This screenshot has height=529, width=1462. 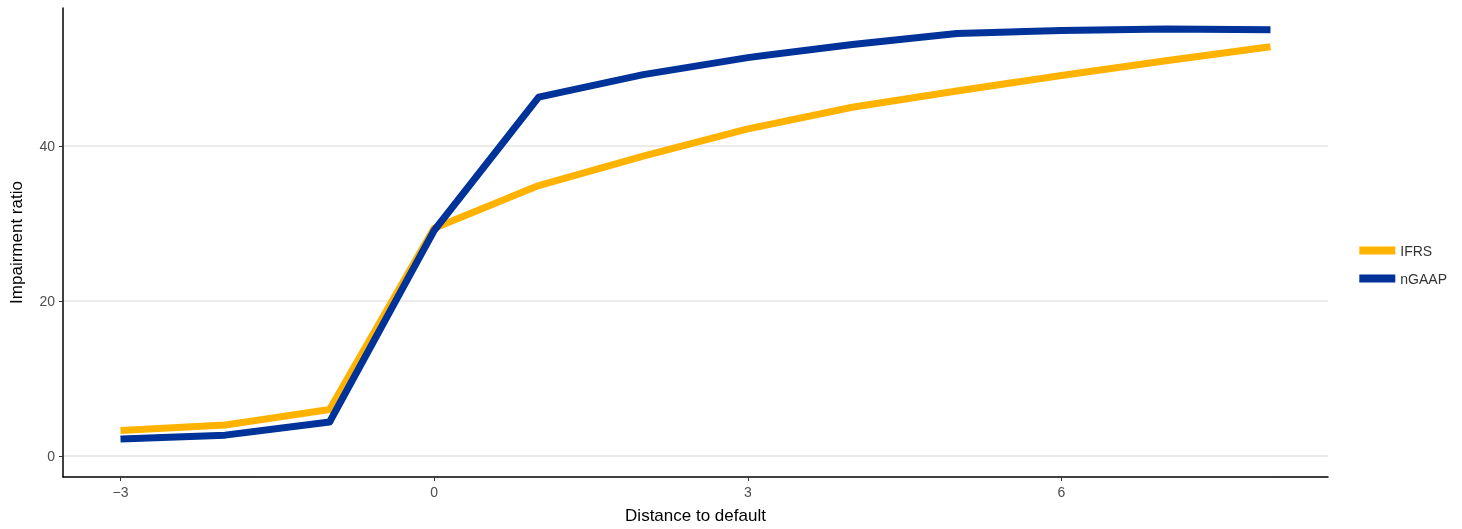 What do you see at coordinates (747, 492) in the screenshot?
I see `x-tick-label: 3` at bounding box center [747, 492].